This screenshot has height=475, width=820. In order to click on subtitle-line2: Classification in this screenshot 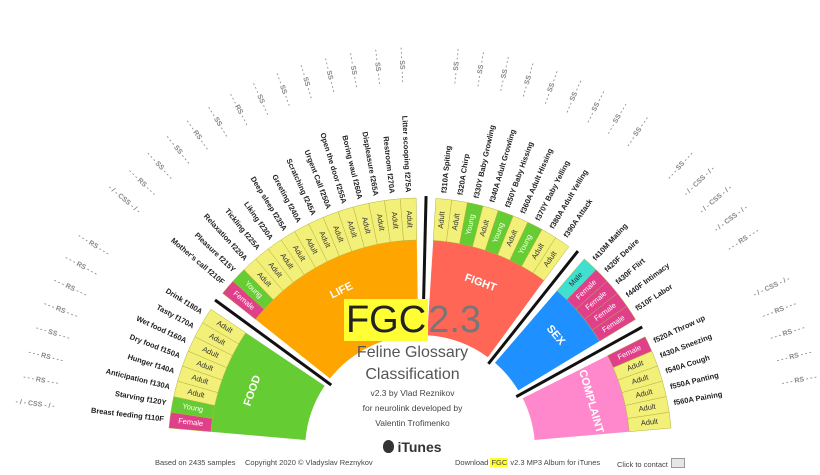, I will do `click(412, 374)`.